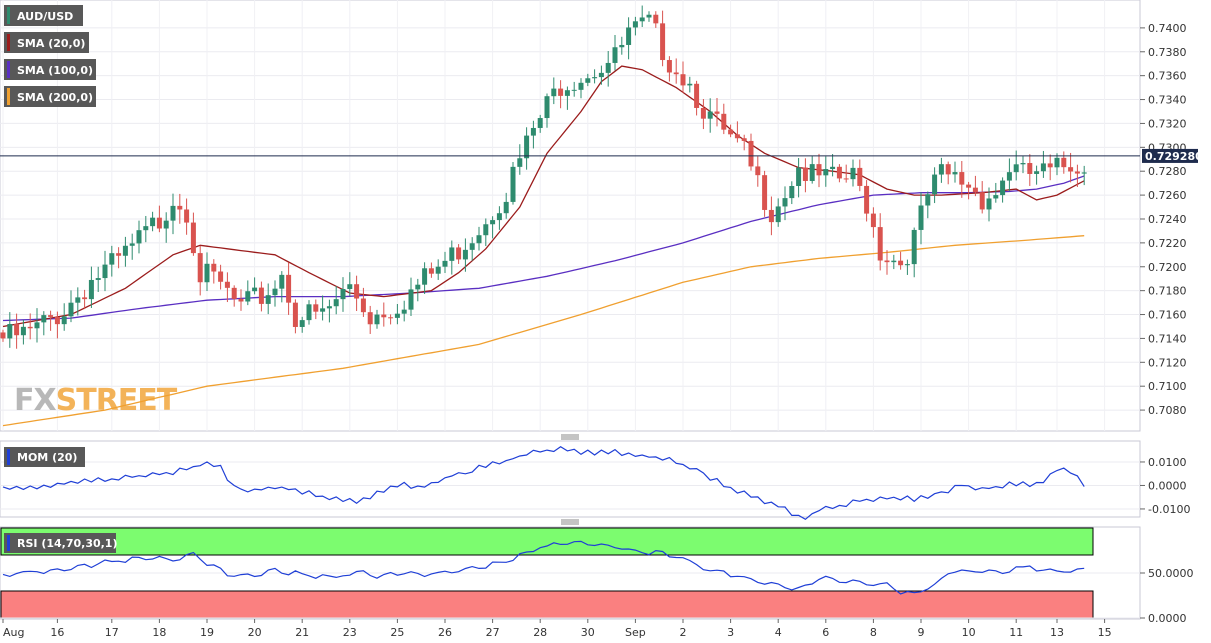 This screenshot has height=643, width=1211. I want to click on price-tick-label: 0.7200, so click(1167, 267).